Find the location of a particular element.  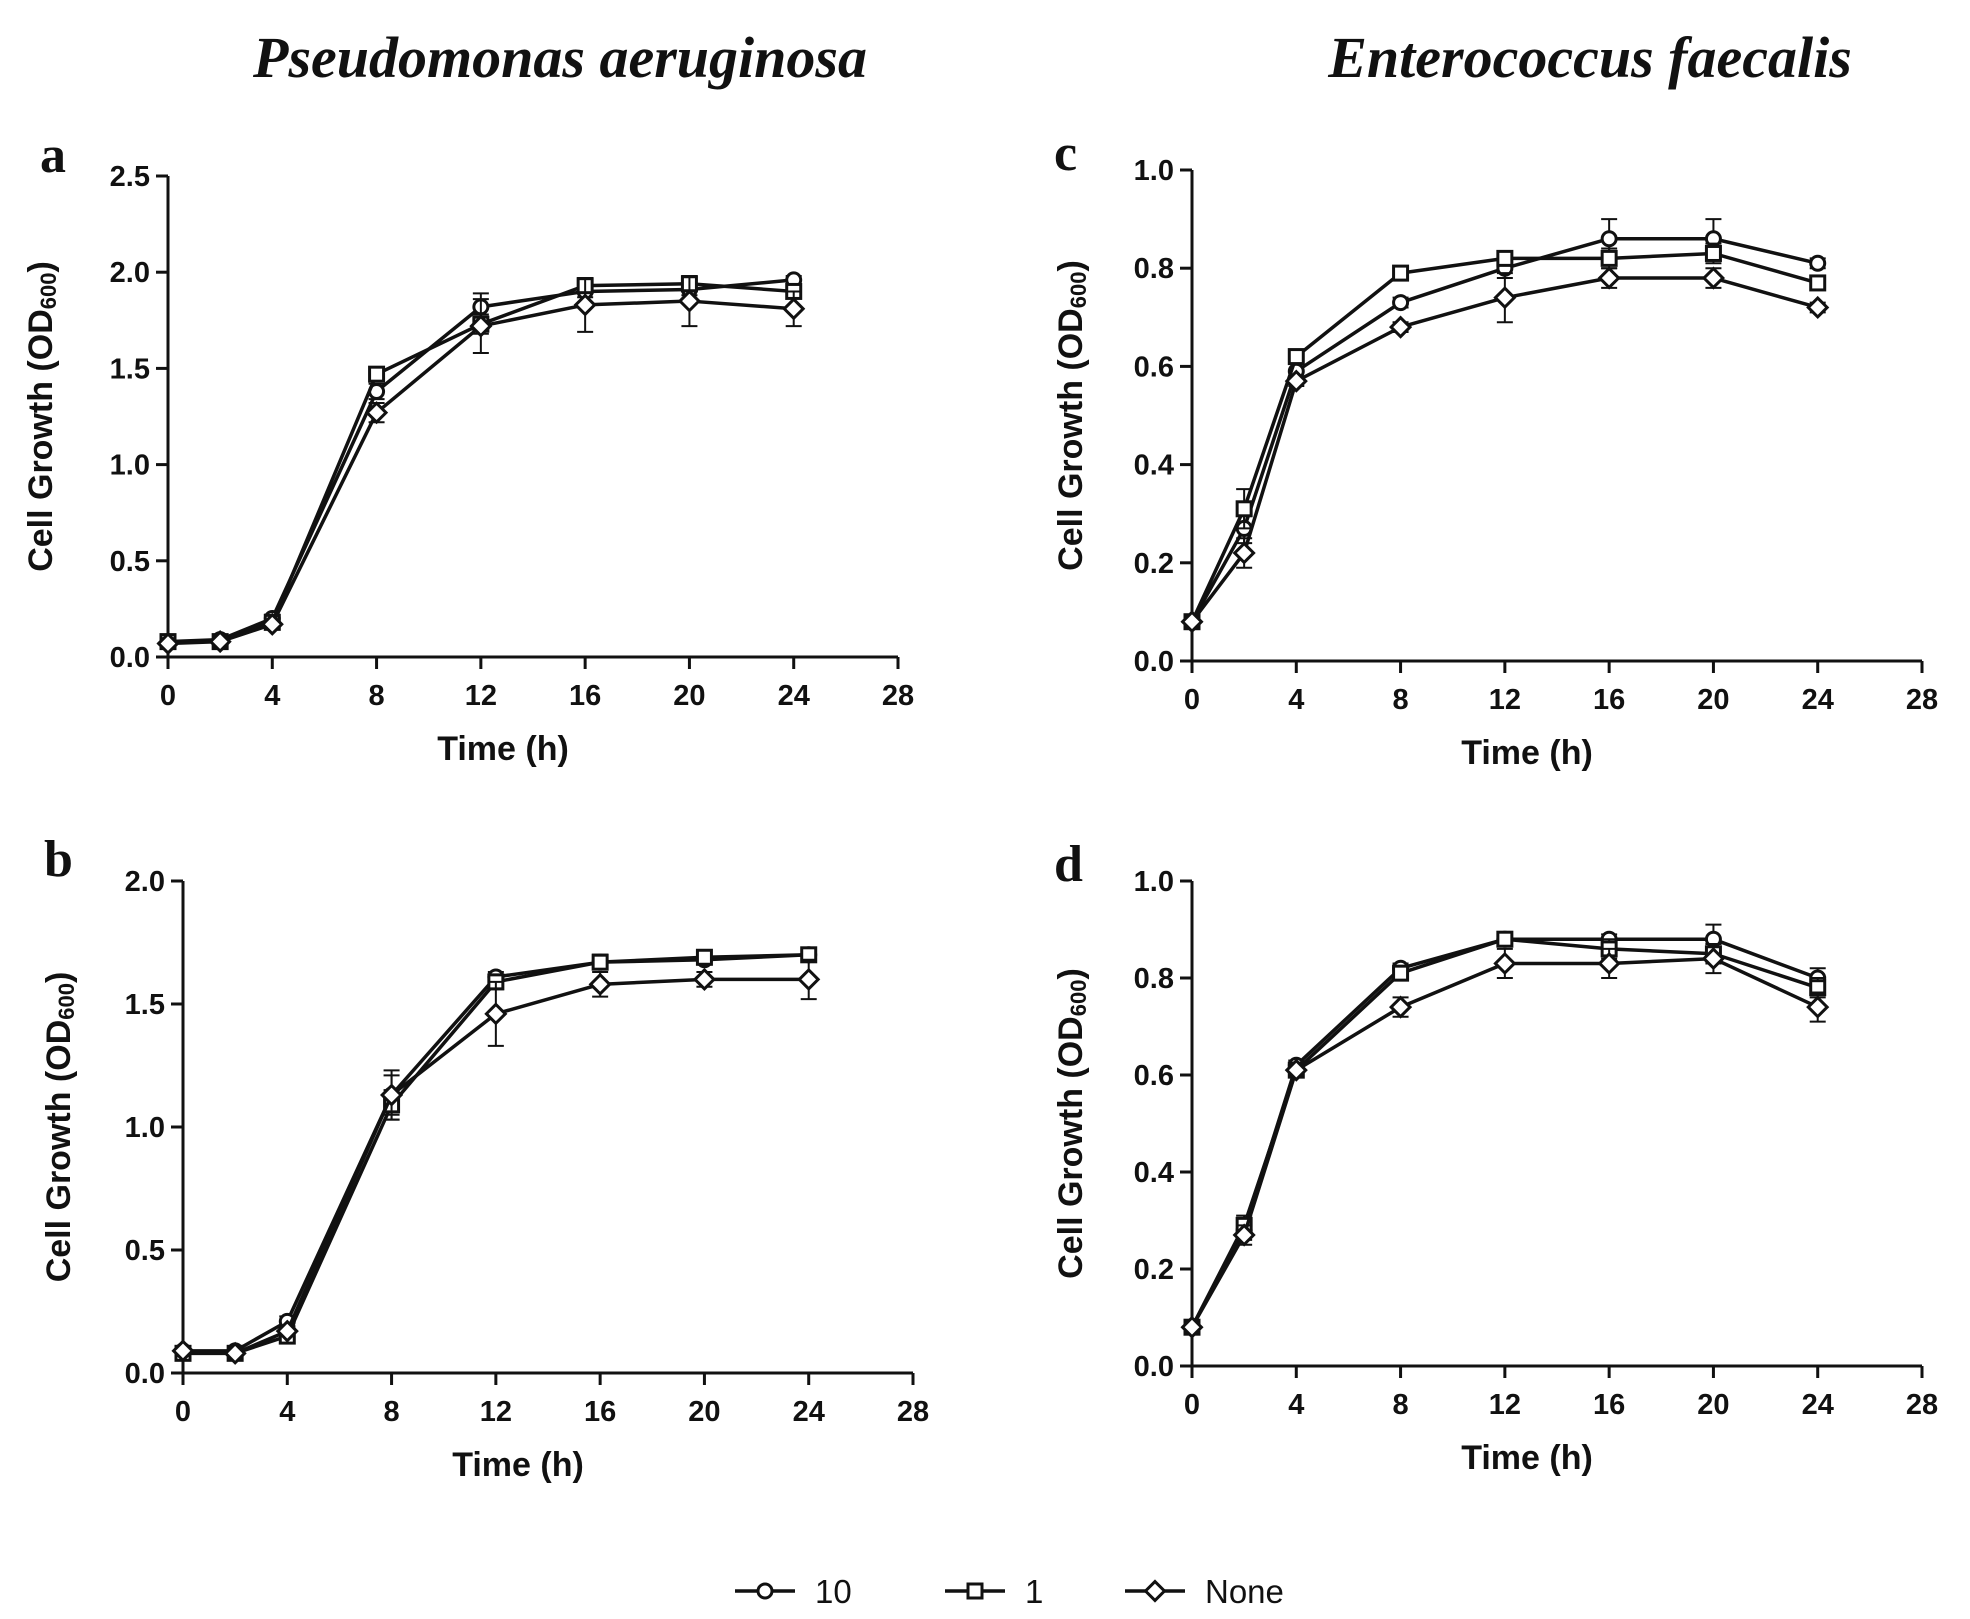

x-tick-label: 4 is located at coordinates (1296, 700).